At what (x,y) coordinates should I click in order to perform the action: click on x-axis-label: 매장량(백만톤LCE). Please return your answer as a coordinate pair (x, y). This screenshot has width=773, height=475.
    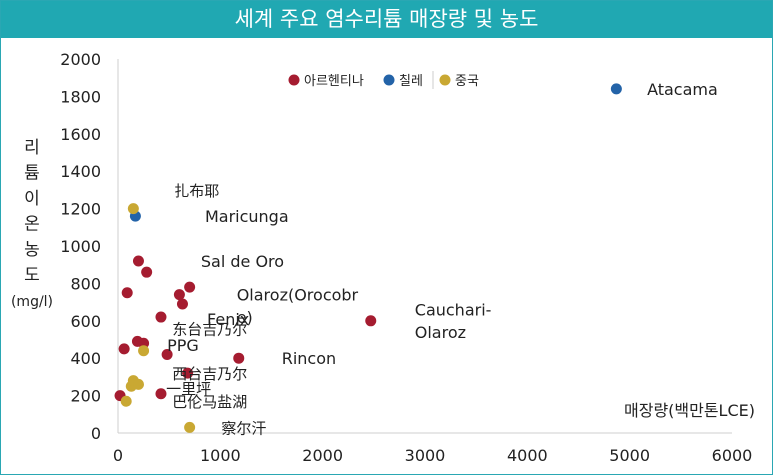
    Looking at the image, I should click on (689, 410).